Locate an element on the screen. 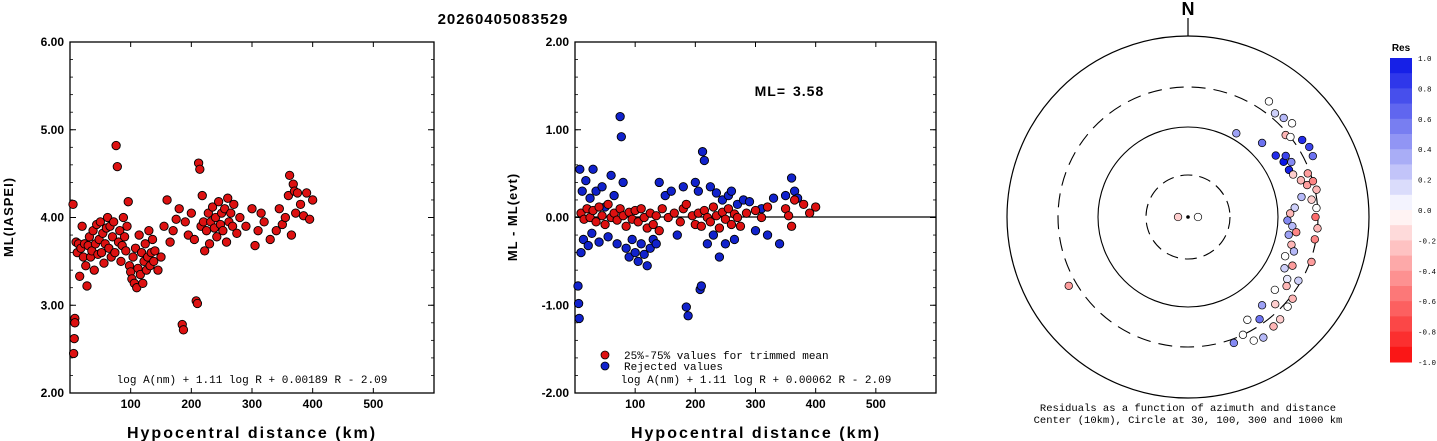 The width and height of the screenshot is (1437, 441). colorbar-tick-label: 0.6 is located at coordinates (1425, 121).